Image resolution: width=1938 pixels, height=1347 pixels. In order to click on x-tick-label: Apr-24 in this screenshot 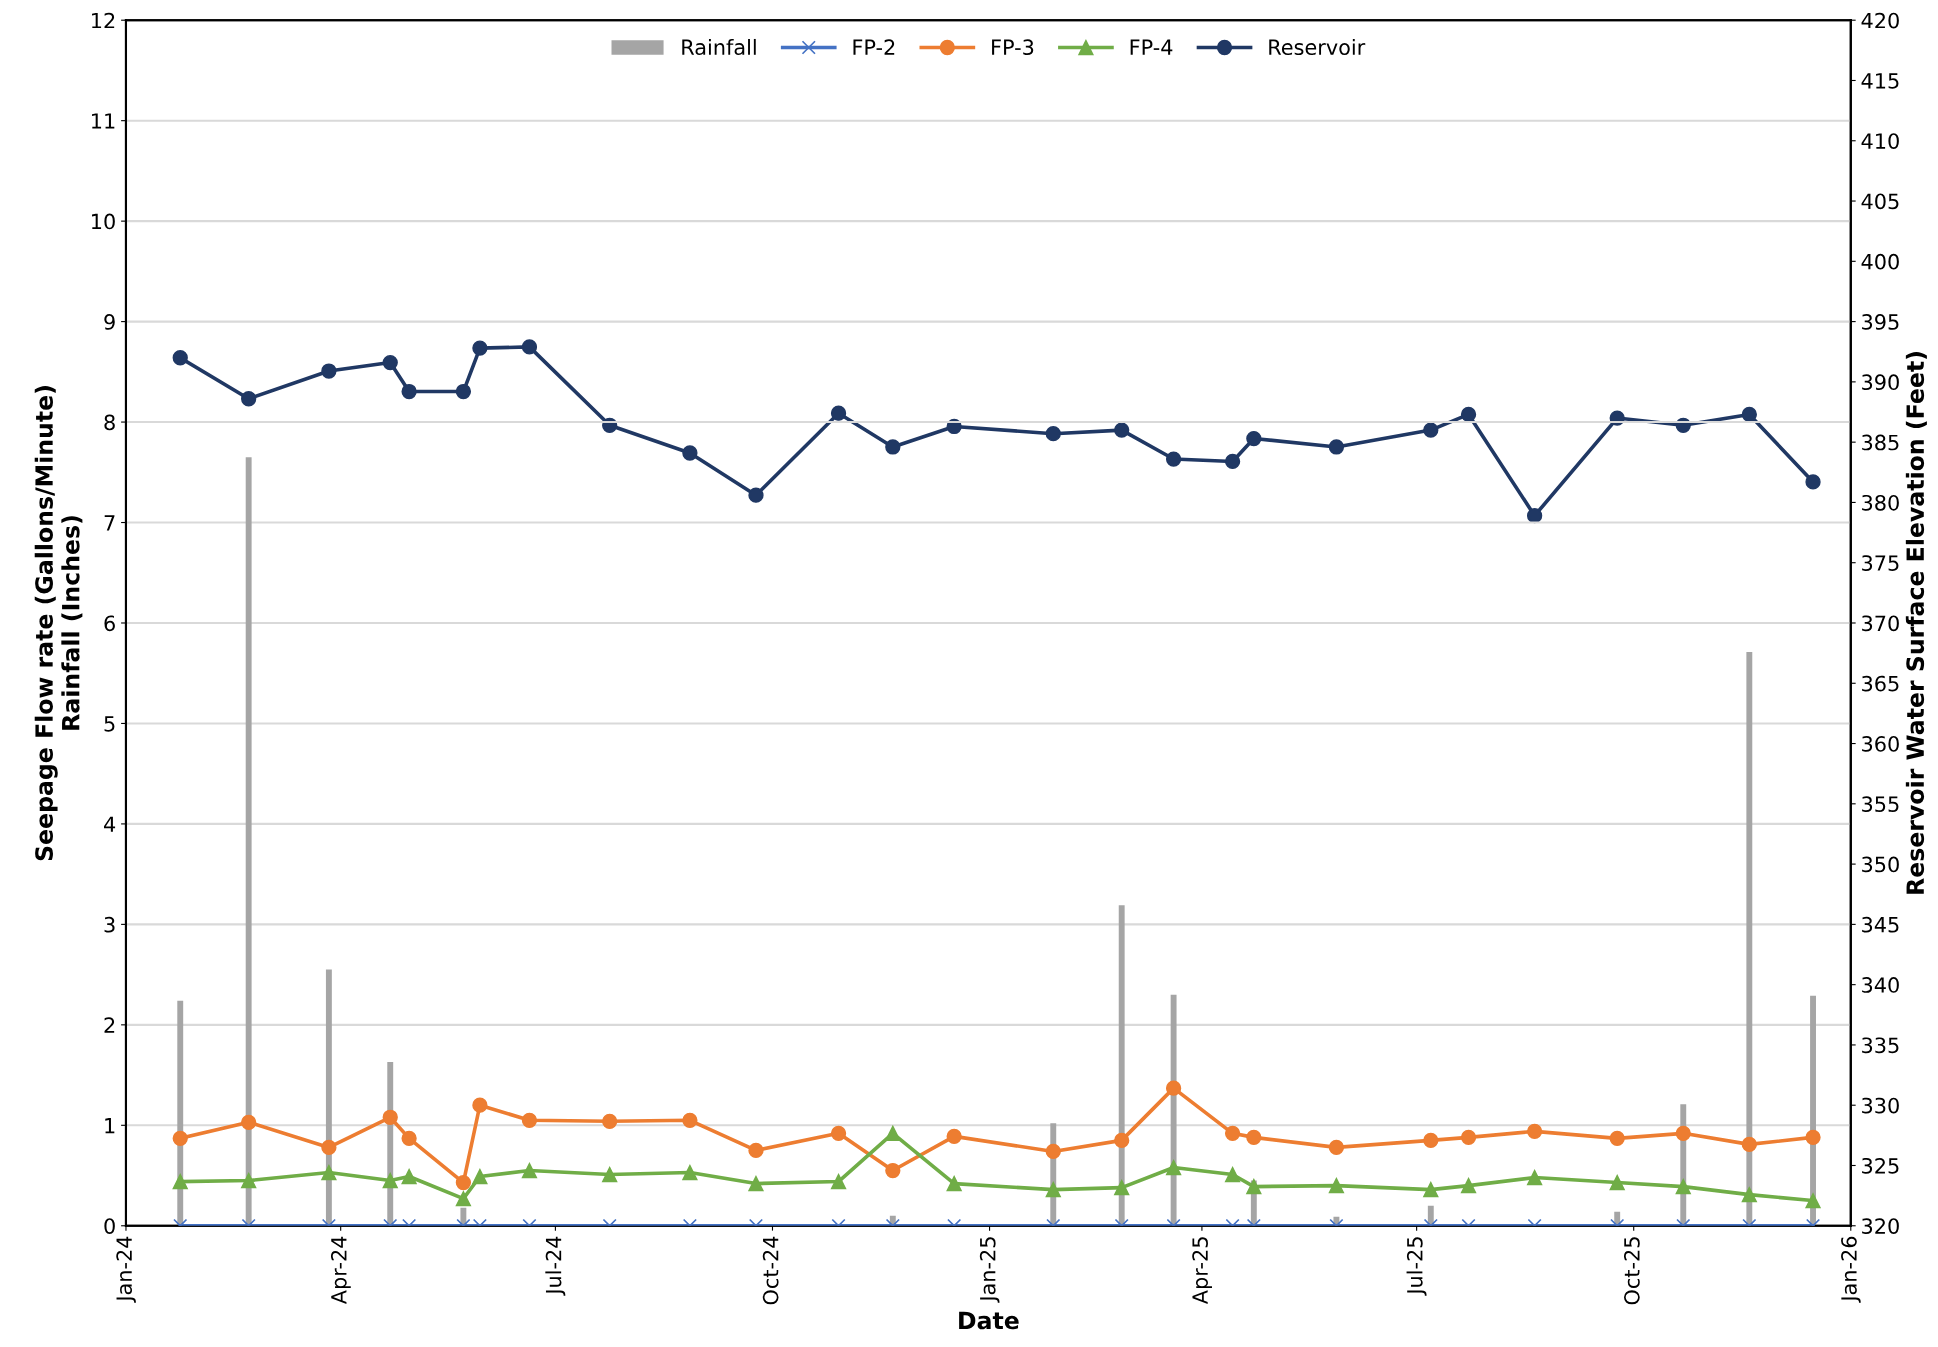, I will do `click(340, 1270)`.